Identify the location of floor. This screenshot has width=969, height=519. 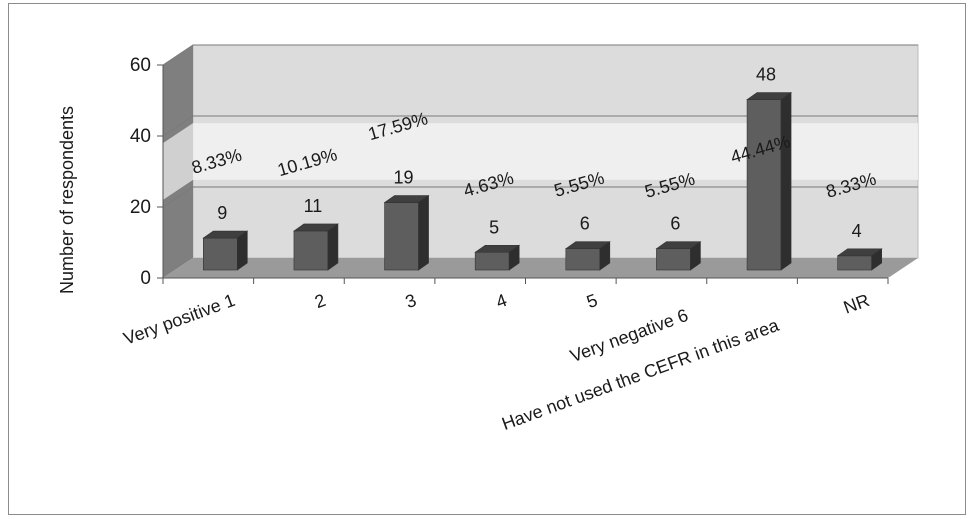
(540, 268).